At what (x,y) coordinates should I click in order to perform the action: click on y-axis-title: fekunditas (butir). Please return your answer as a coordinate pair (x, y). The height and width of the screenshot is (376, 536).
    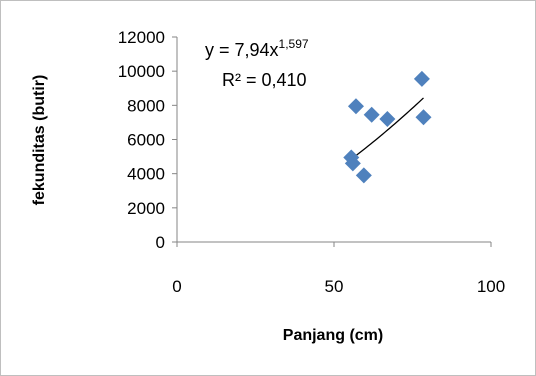
    Looking at the image, I should click on (39, 140).